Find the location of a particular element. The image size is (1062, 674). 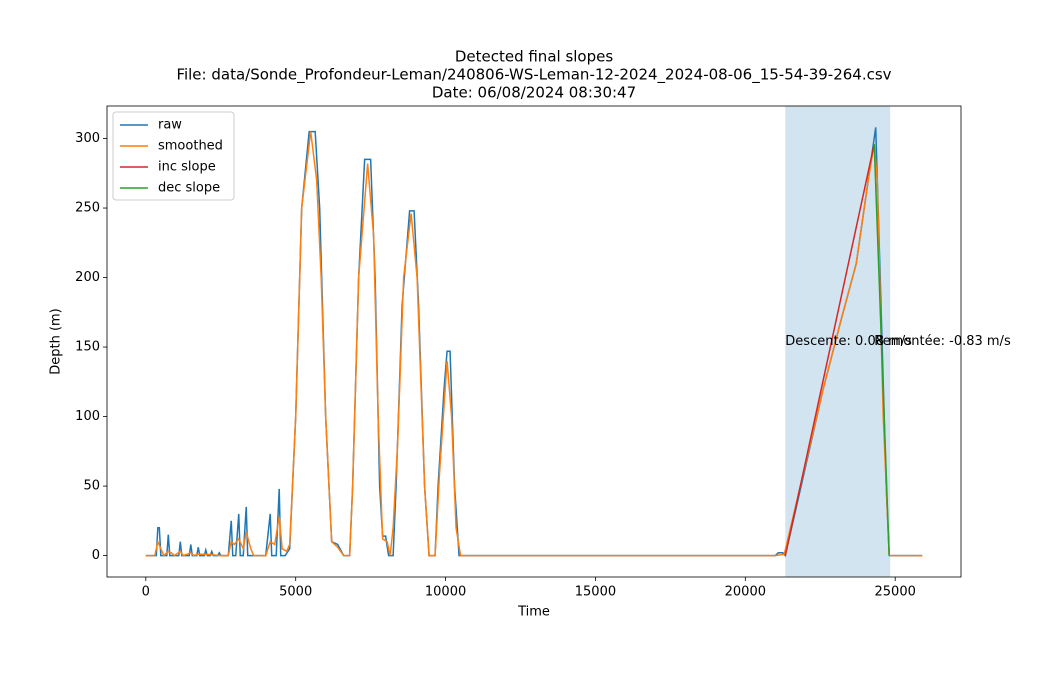

chart-title: Detected final slopes is located at coordinates (534, 57).